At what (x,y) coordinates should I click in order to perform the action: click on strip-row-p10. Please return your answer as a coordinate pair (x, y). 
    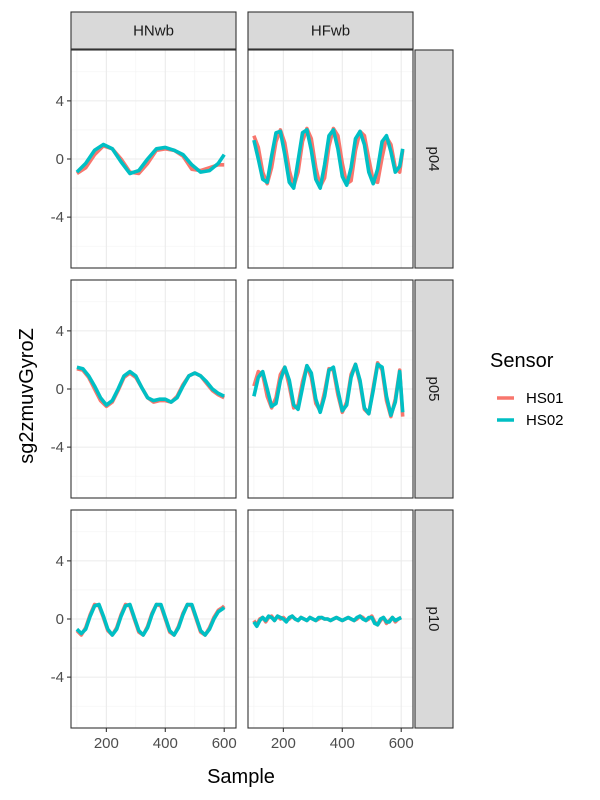
    Looking at the image, I should click on (434, 619).